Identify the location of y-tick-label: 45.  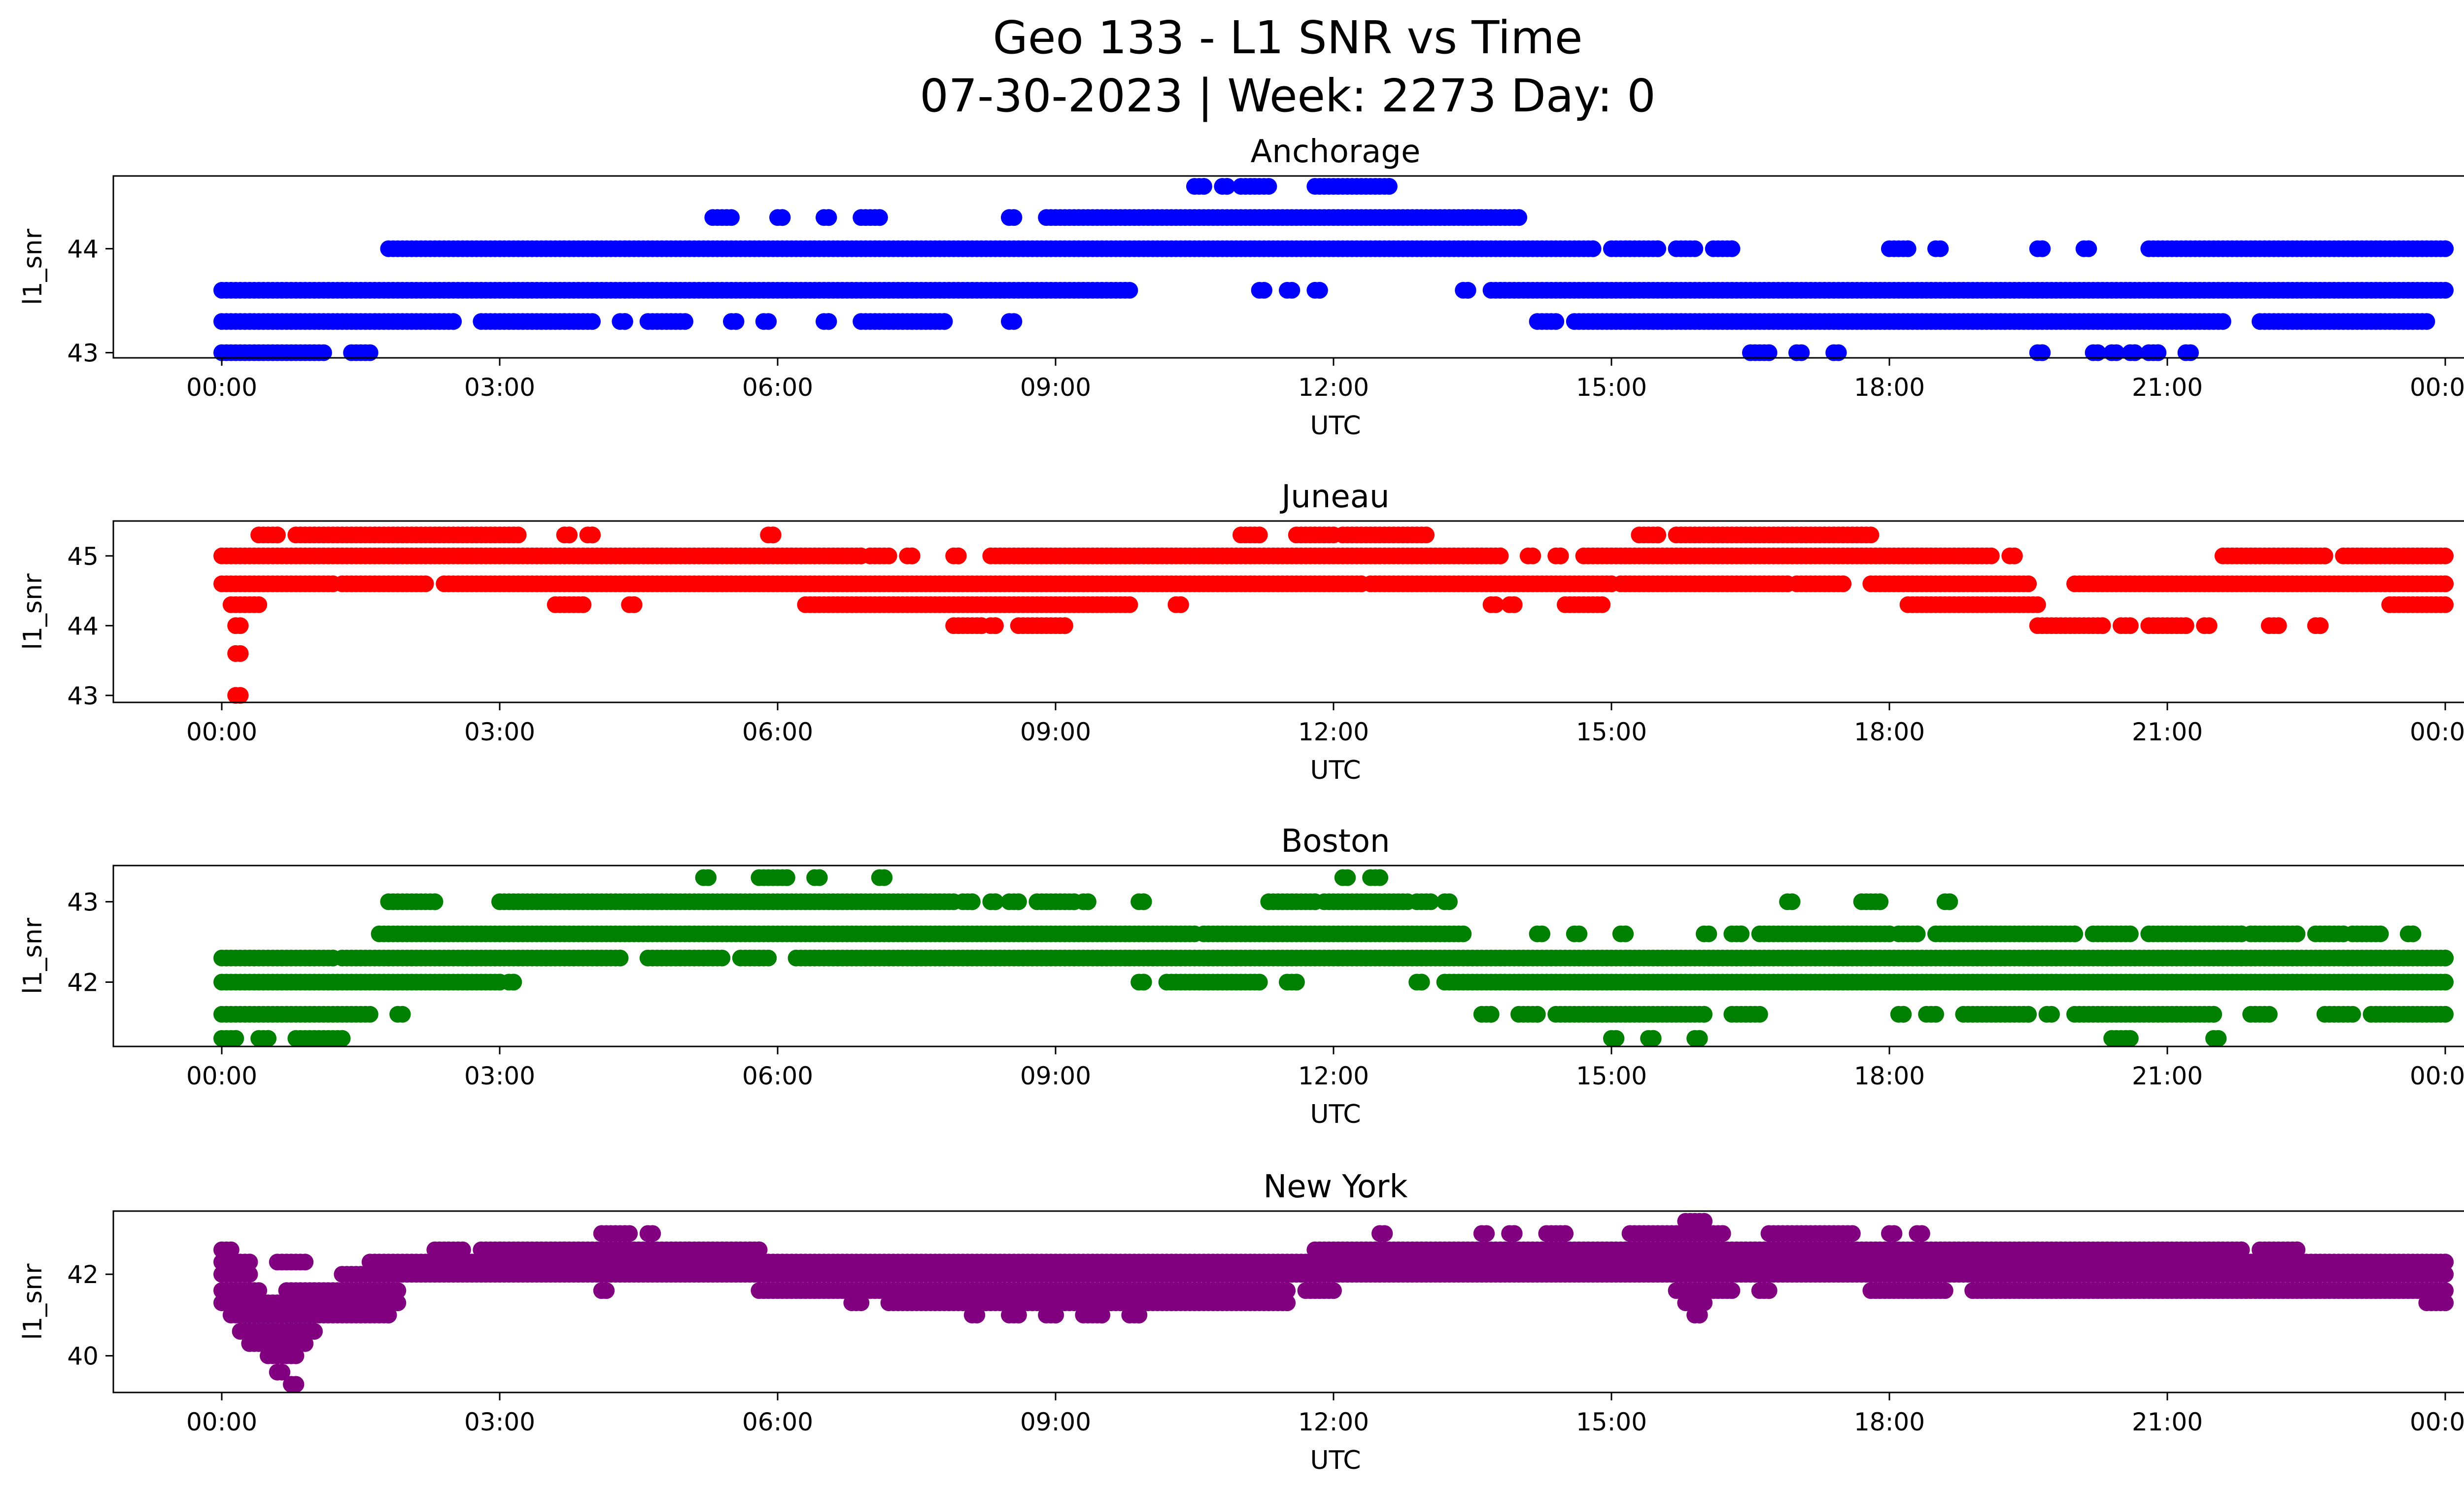
(83, 556).